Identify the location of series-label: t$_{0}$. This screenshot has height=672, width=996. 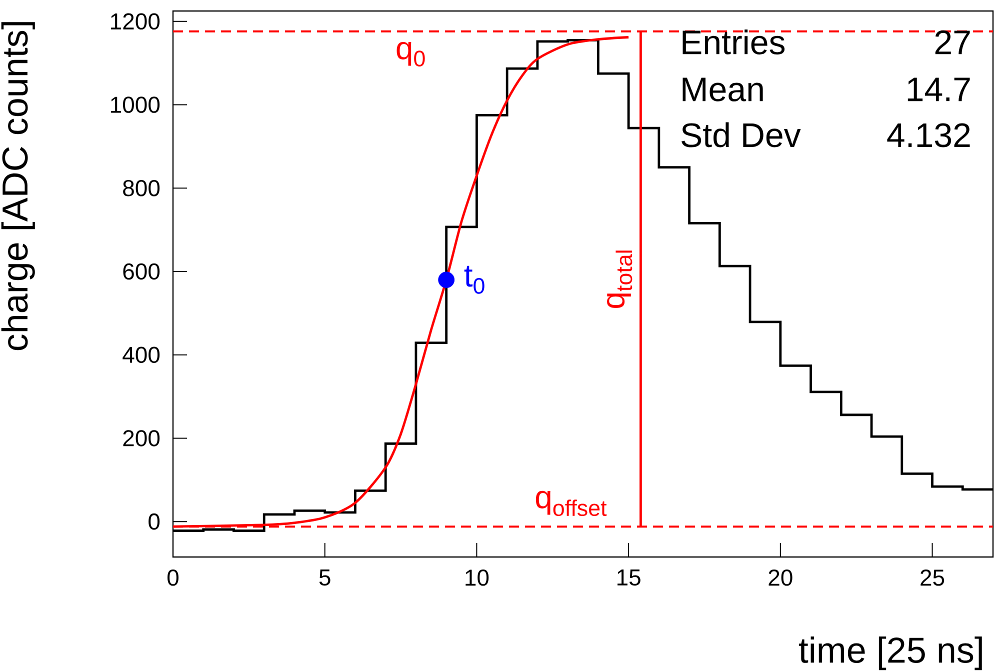
(474, 280).